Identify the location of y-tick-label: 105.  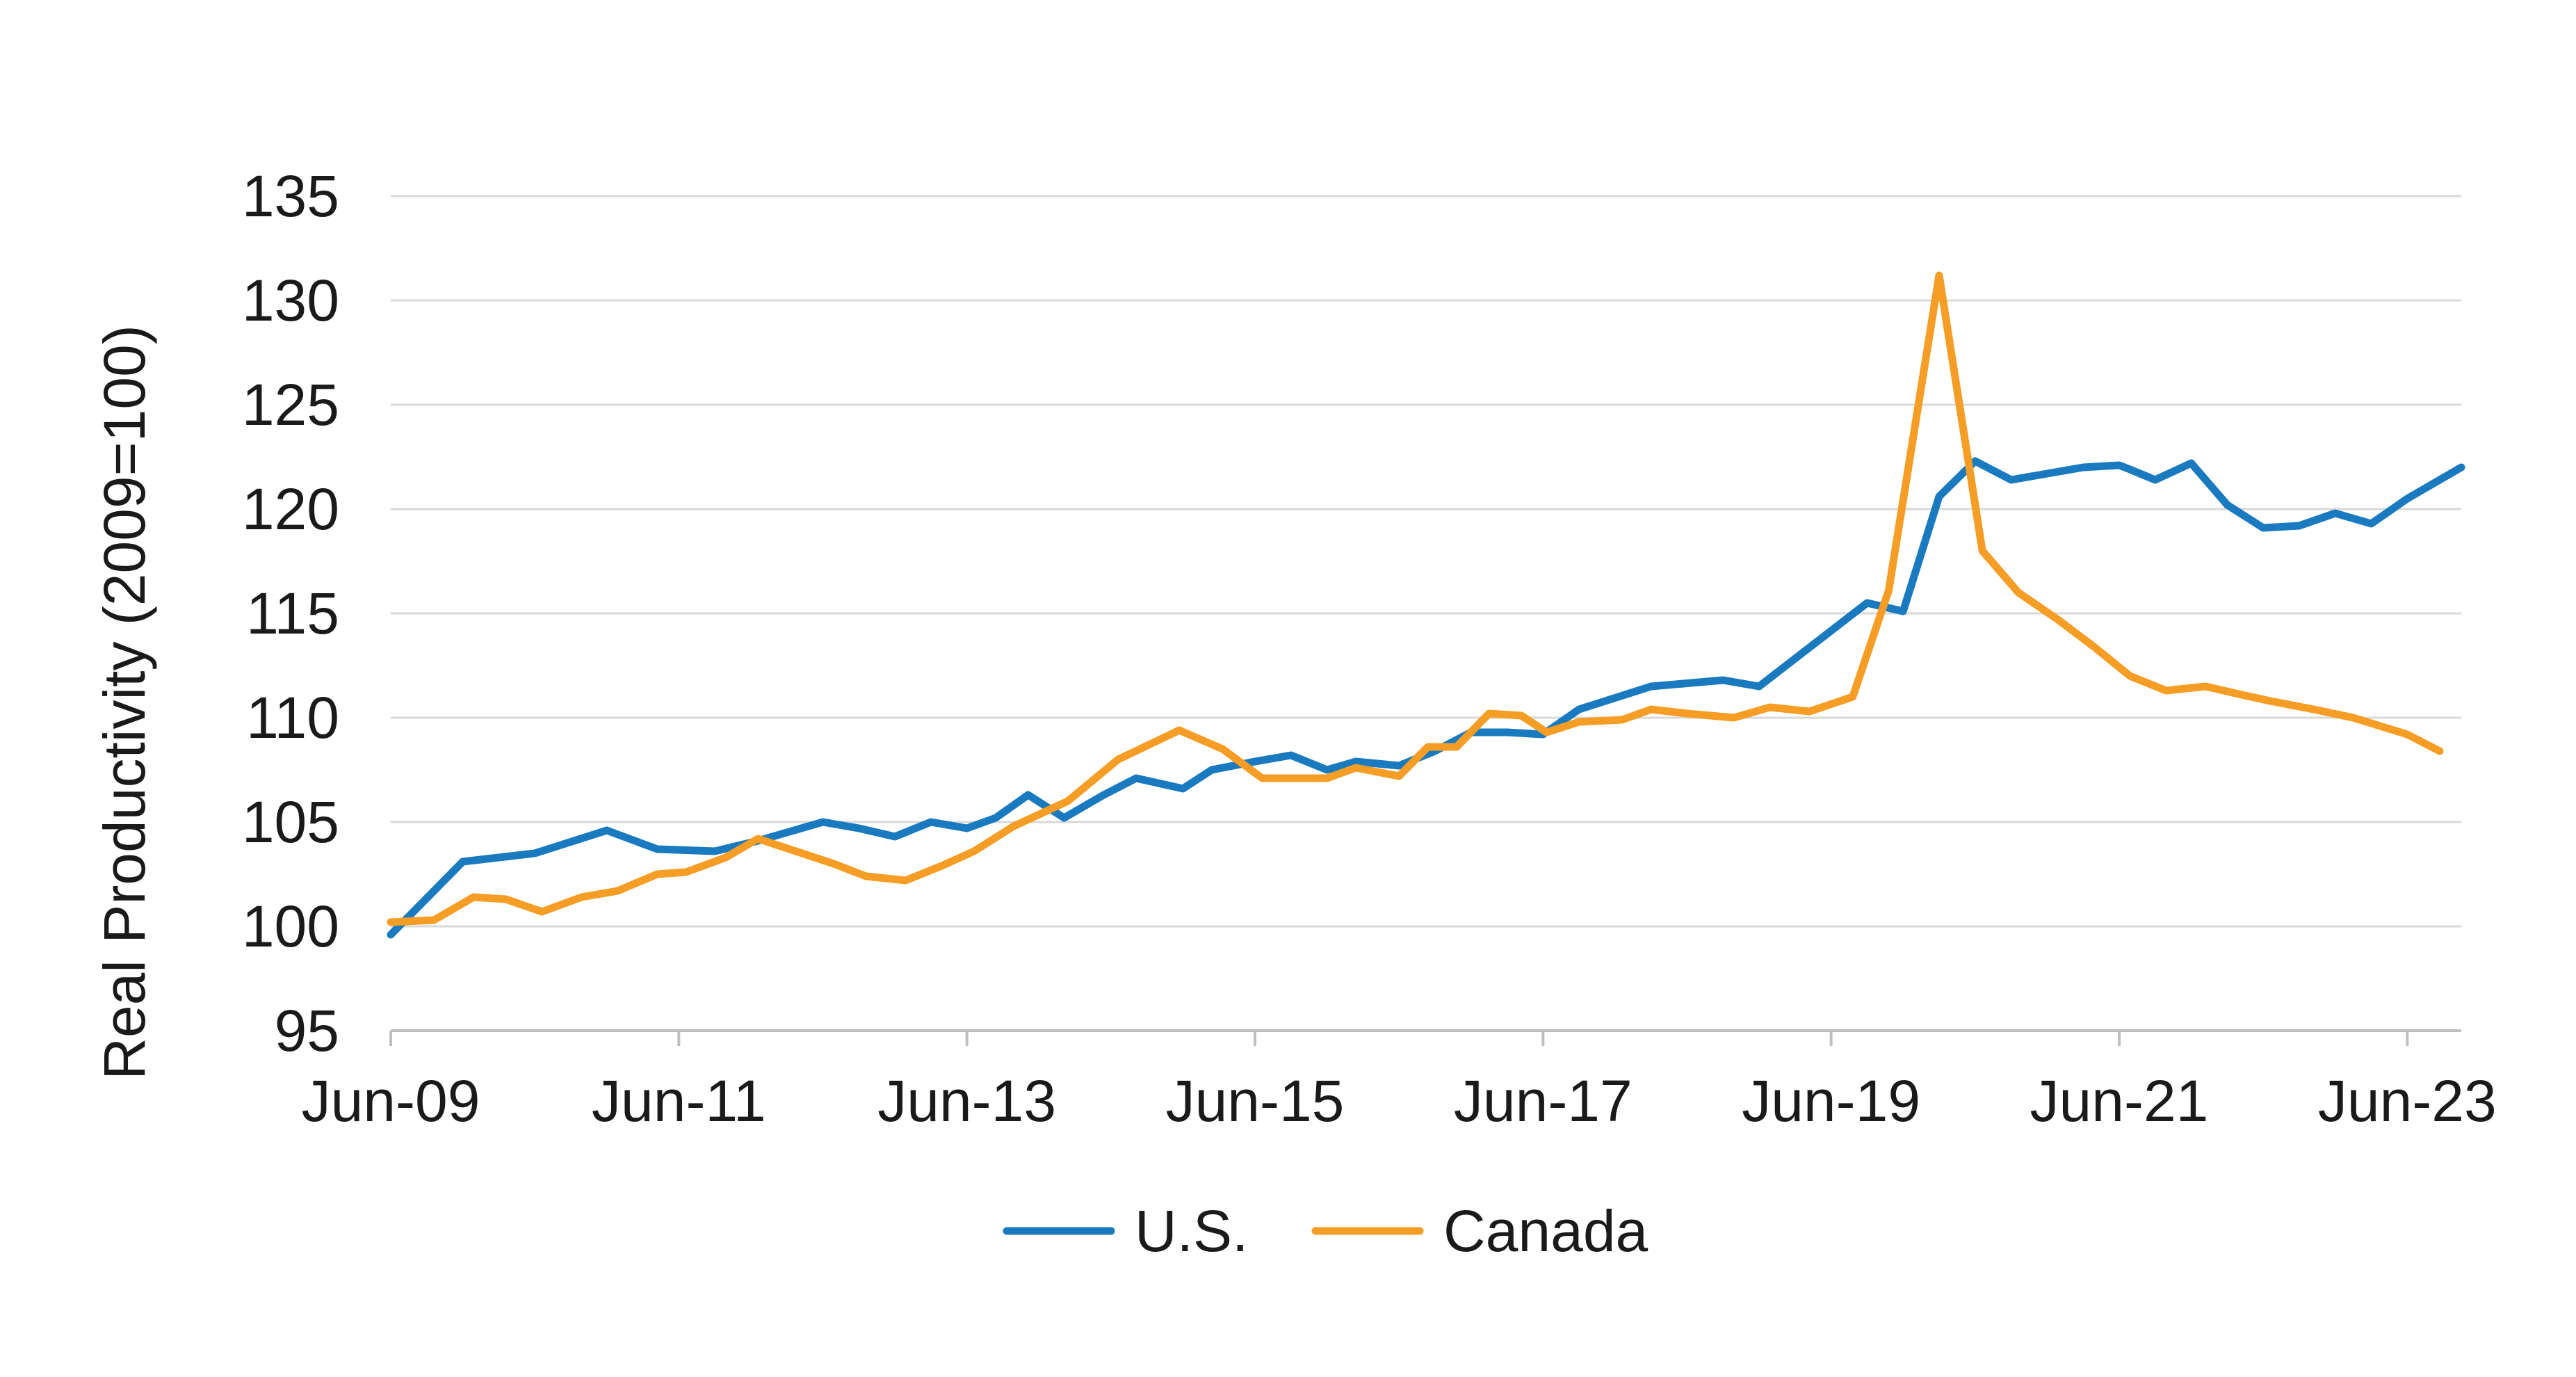
(290, 822).